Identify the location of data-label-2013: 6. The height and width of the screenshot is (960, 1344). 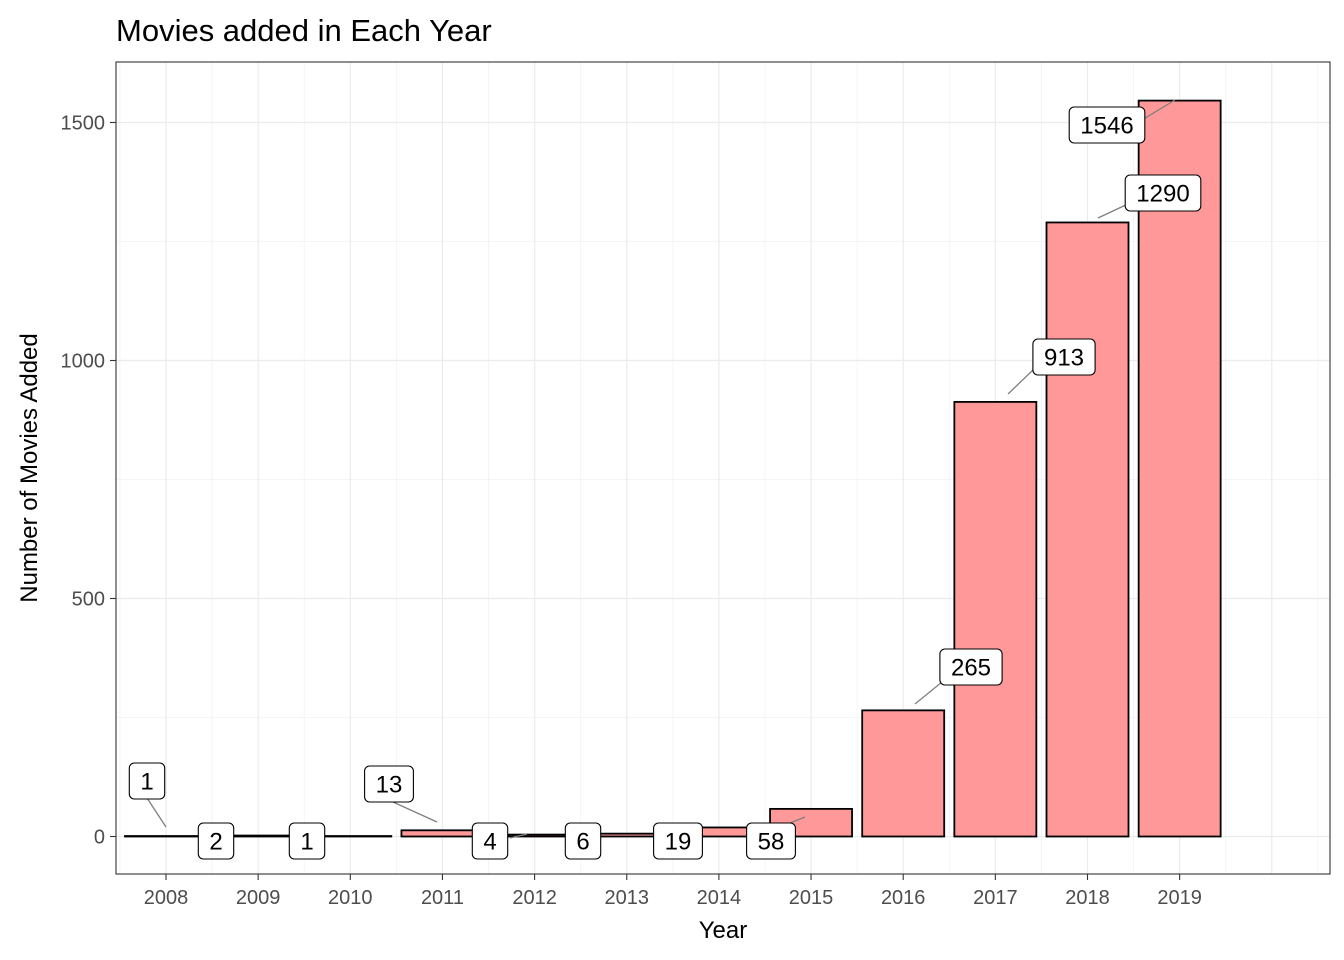
(583, 841).